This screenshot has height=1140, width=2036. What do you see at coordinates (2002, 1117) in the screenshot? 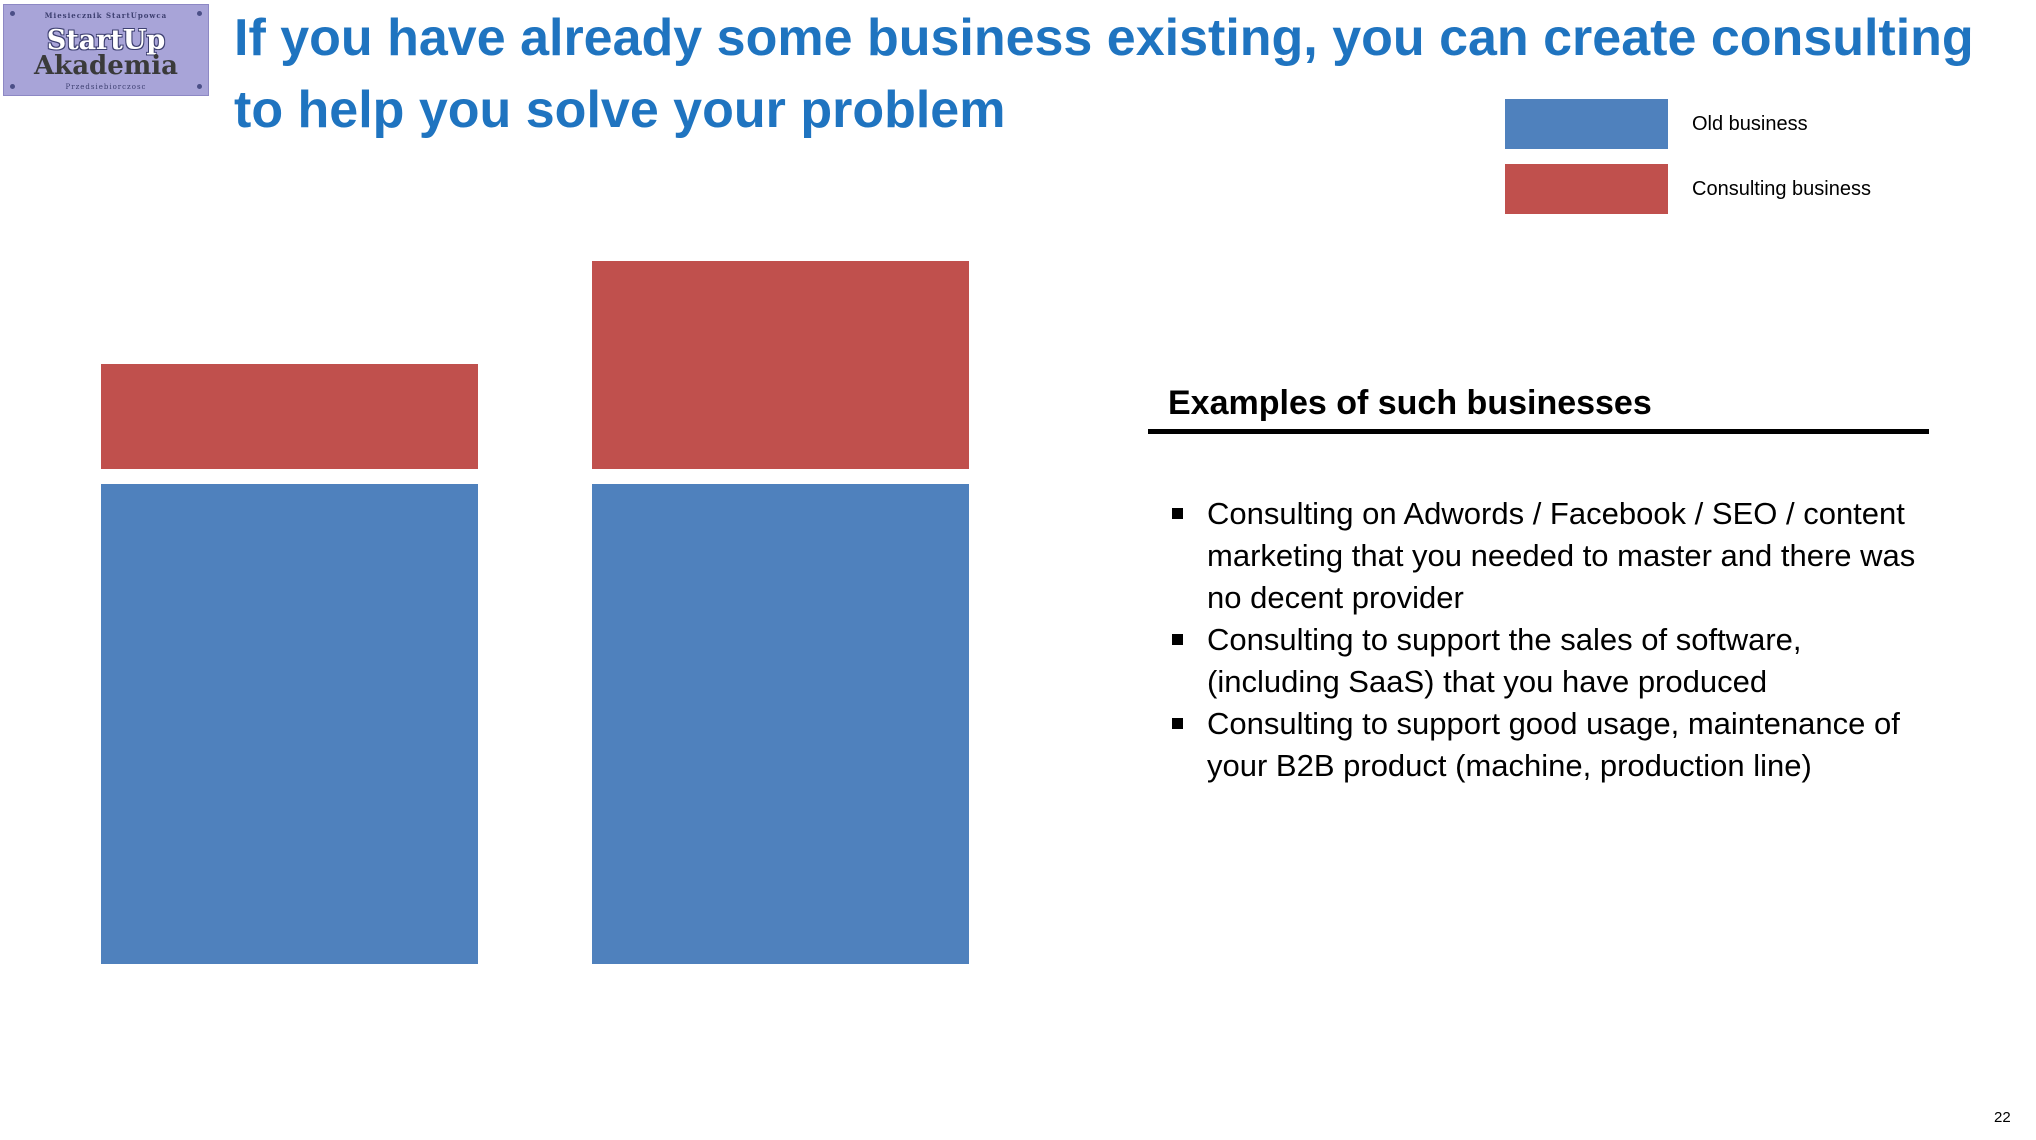
I see `page-number: 22` at bounding box center [2002, 1117].